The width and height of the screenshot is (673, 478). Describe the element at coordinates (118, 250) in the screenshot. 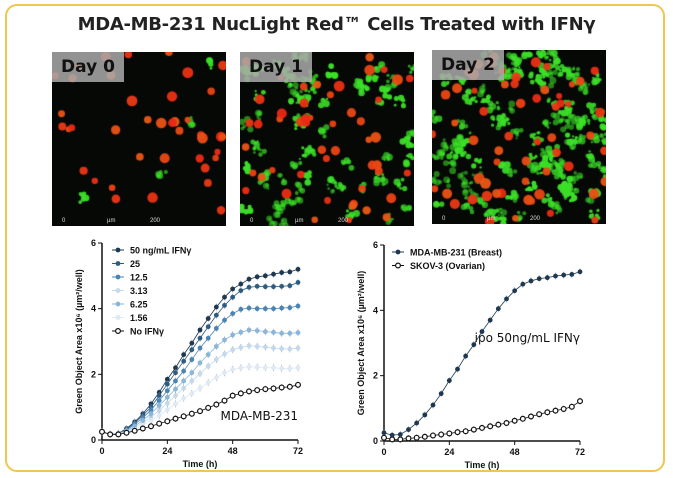

I see `legend-marker` at that location.